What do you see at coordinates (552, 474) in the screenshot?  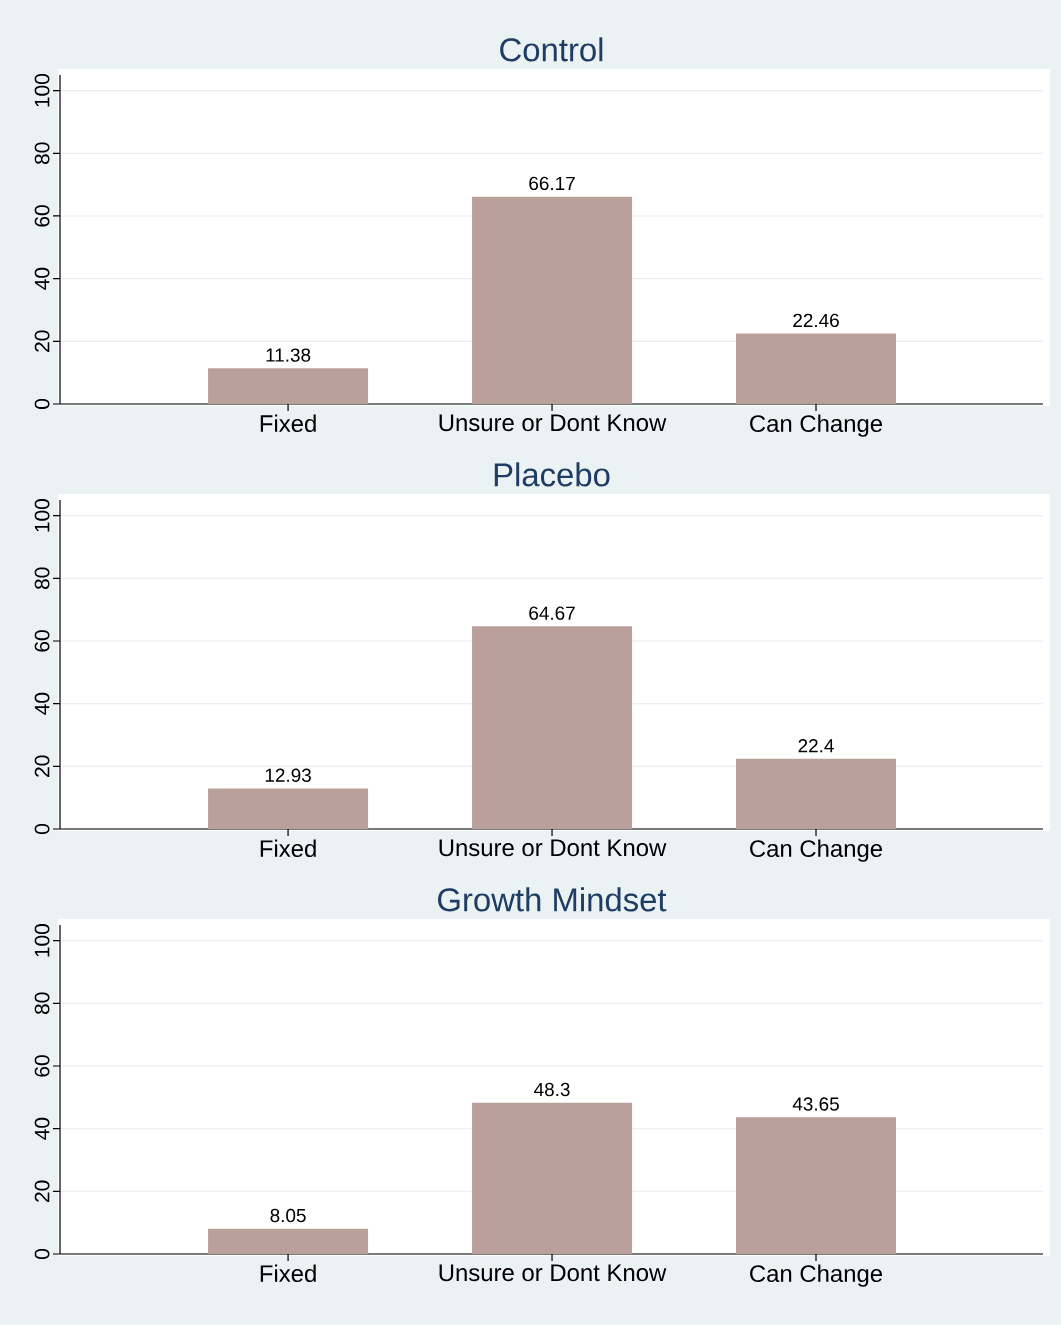 I see `chart-title: Placebo` at bounding box center [552, 474].